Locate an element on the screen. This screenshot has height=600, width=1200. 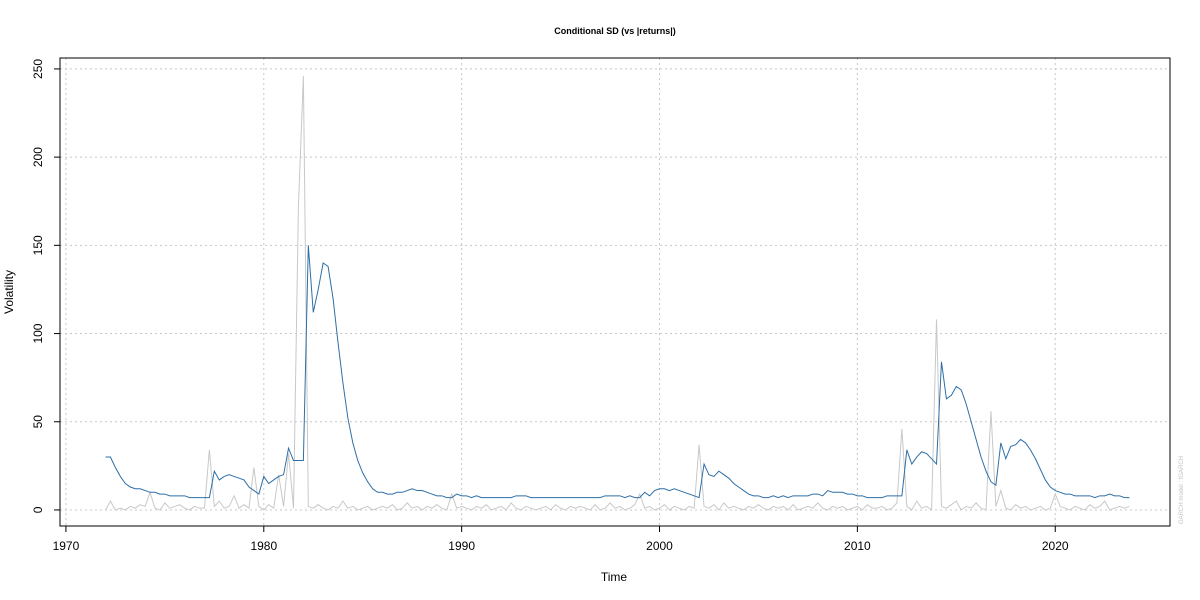
chart-title: Conditional SD (vs |returns|) is located at coordinates (615, 31).